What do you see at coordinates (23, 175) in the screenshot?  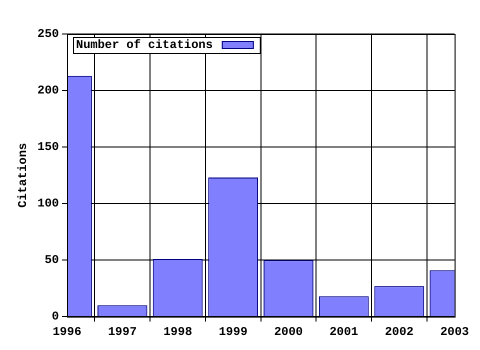 I see `y-axis-title: Citations` at bounding box center [23, 175].